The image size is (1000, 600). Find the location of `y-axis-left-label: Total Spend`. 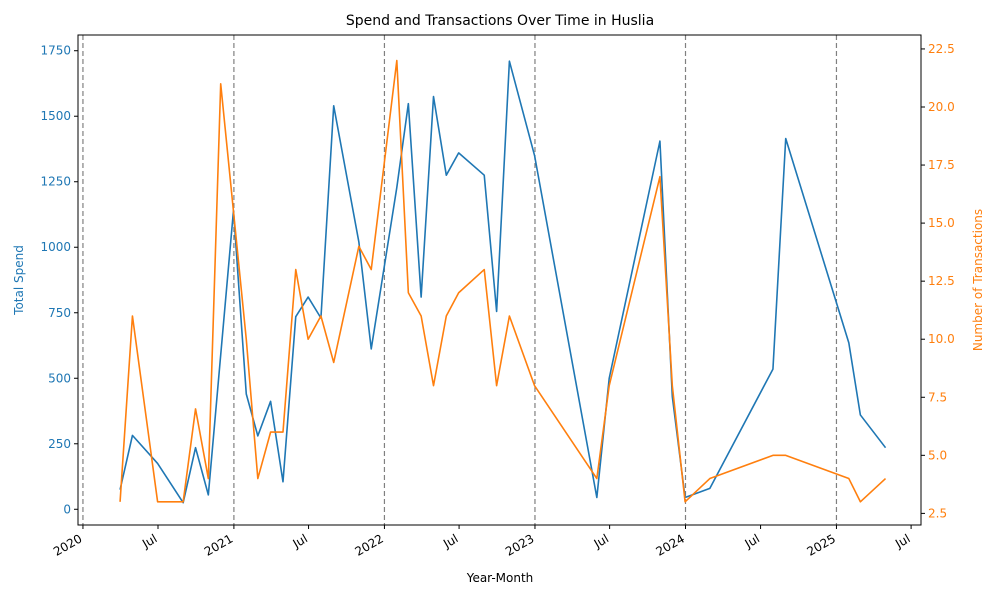

y-axis-left-label: Total Spend is located at coordinates (19, 280).